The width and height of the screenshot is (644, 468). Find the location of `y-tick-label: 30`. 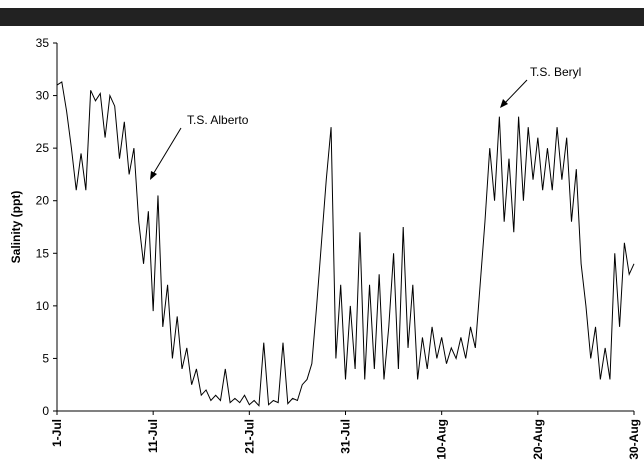

y-tick-label: 30 is located at coordinates (43, 96).